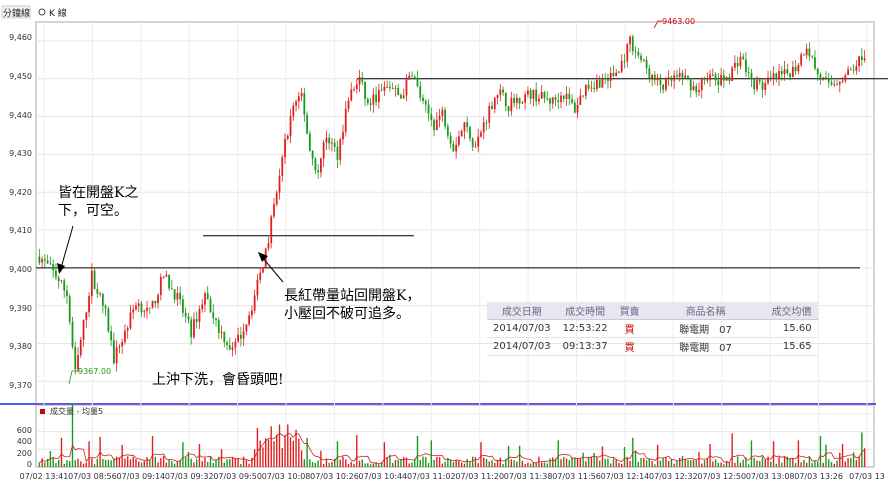 This screenshot has width=890, height=490. What do you see at coordinates (678, 21) in the screenshot?
I see `high-price-label: 9463.00` at bounding box center [678, 21].